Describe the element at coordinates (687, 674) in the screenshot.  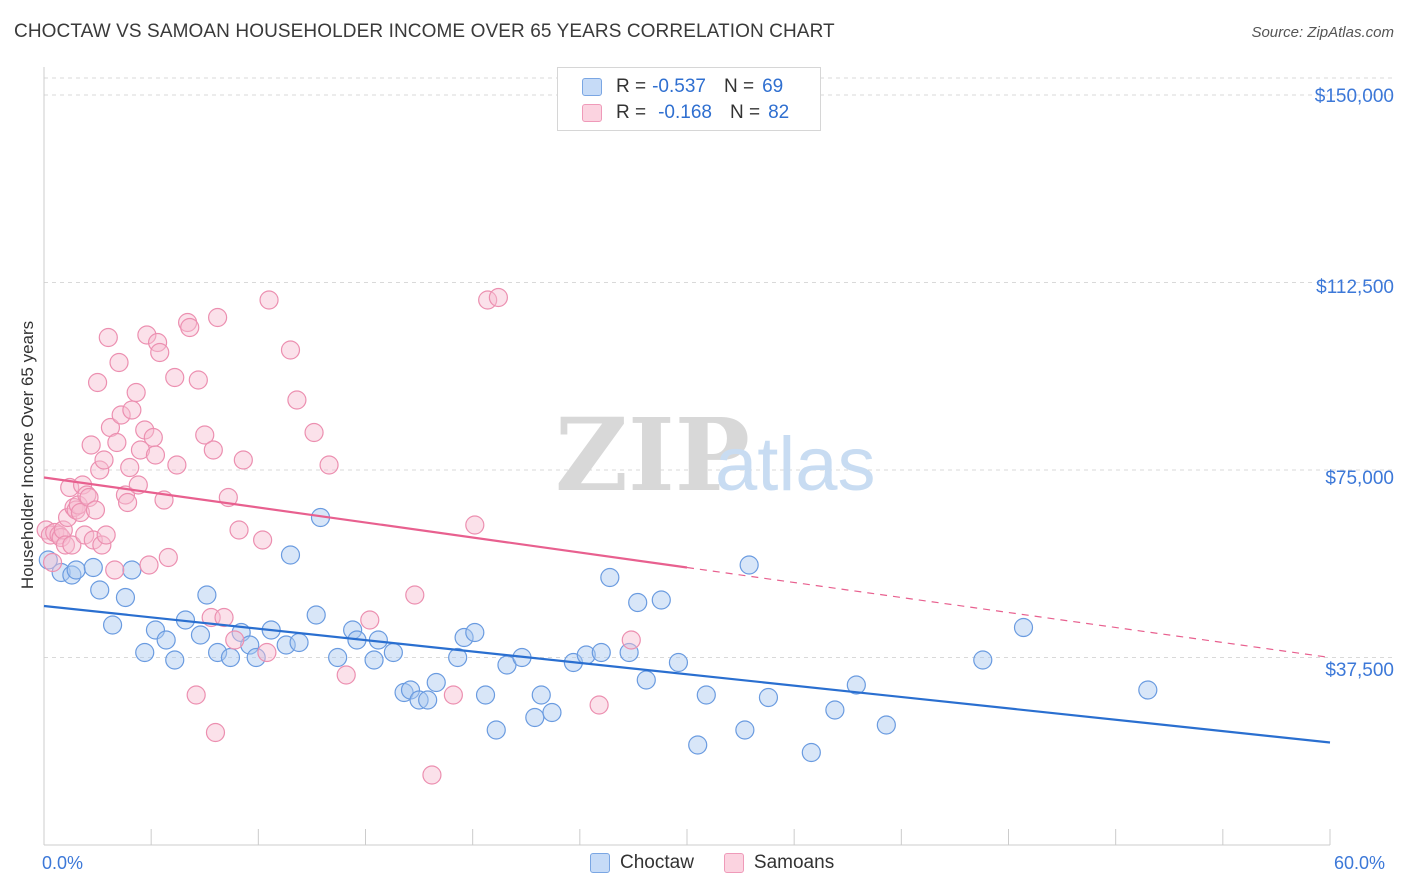
I see `choctaw-trend-line` at that location.